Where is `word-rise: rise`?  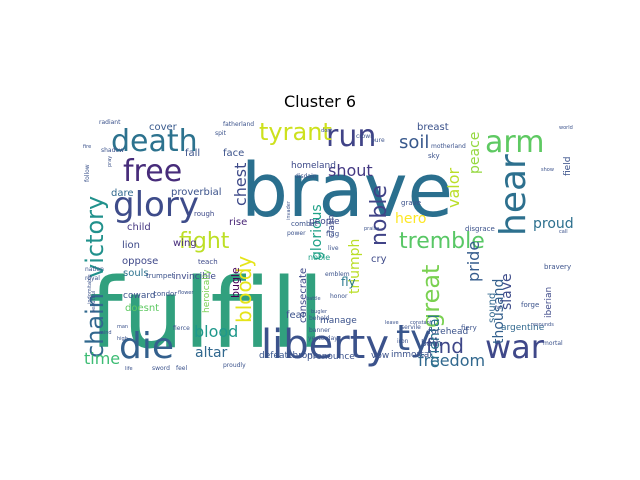 word-rise: rise is located at coordinates (238, 222).